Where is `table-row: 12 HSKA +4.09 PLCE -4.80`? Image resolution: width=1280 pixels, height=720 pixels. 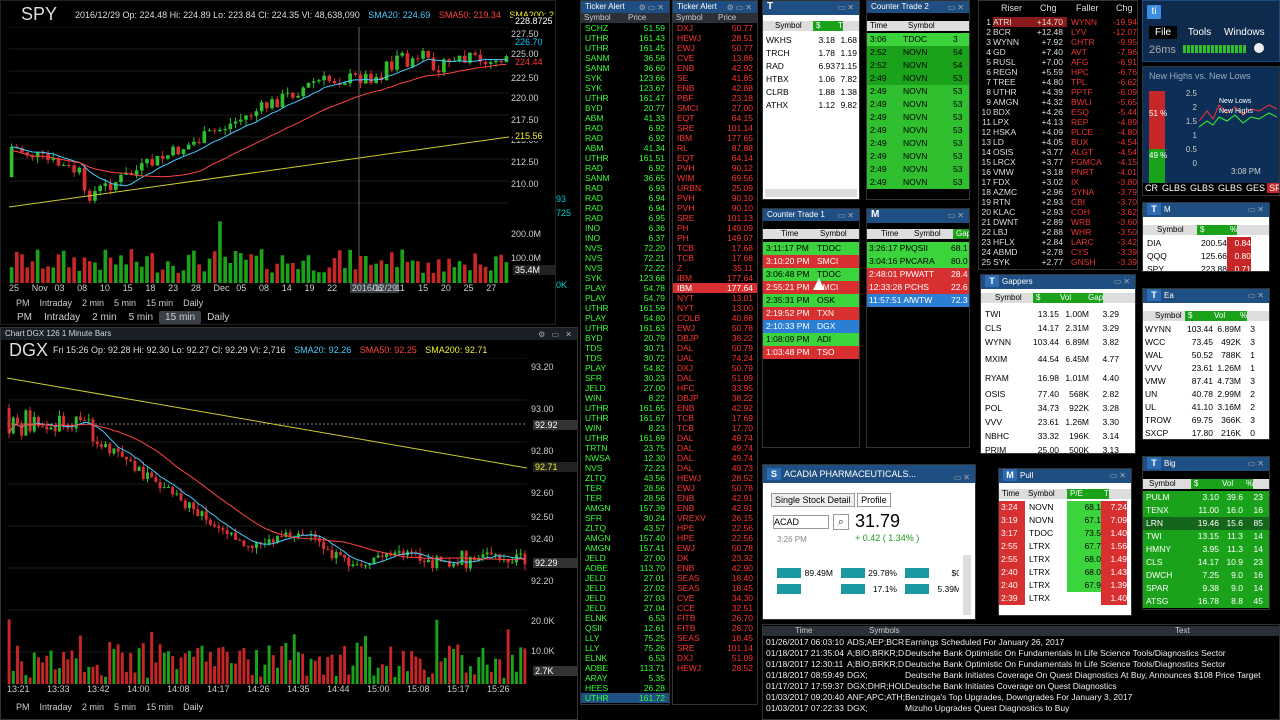 table-row: 12 HSKA +4.09 PLCE -4.80 is located at coordinates (1058, 132).